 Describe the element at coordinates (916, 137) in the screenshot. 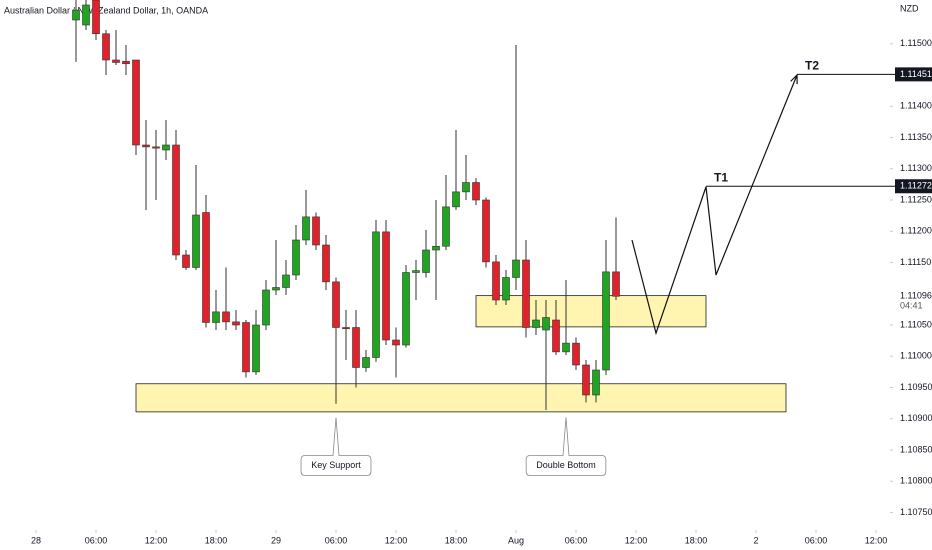

I see `y-tick-label: 1.11350` at that location.